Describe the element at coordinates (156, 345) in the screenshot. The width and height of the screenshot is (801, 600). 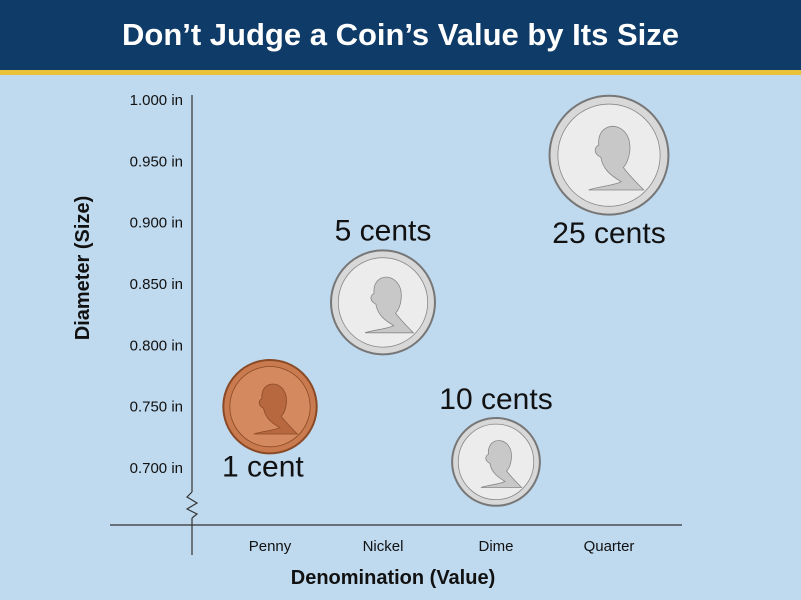
I see `y-tick-label: 0.800 in` at that location.